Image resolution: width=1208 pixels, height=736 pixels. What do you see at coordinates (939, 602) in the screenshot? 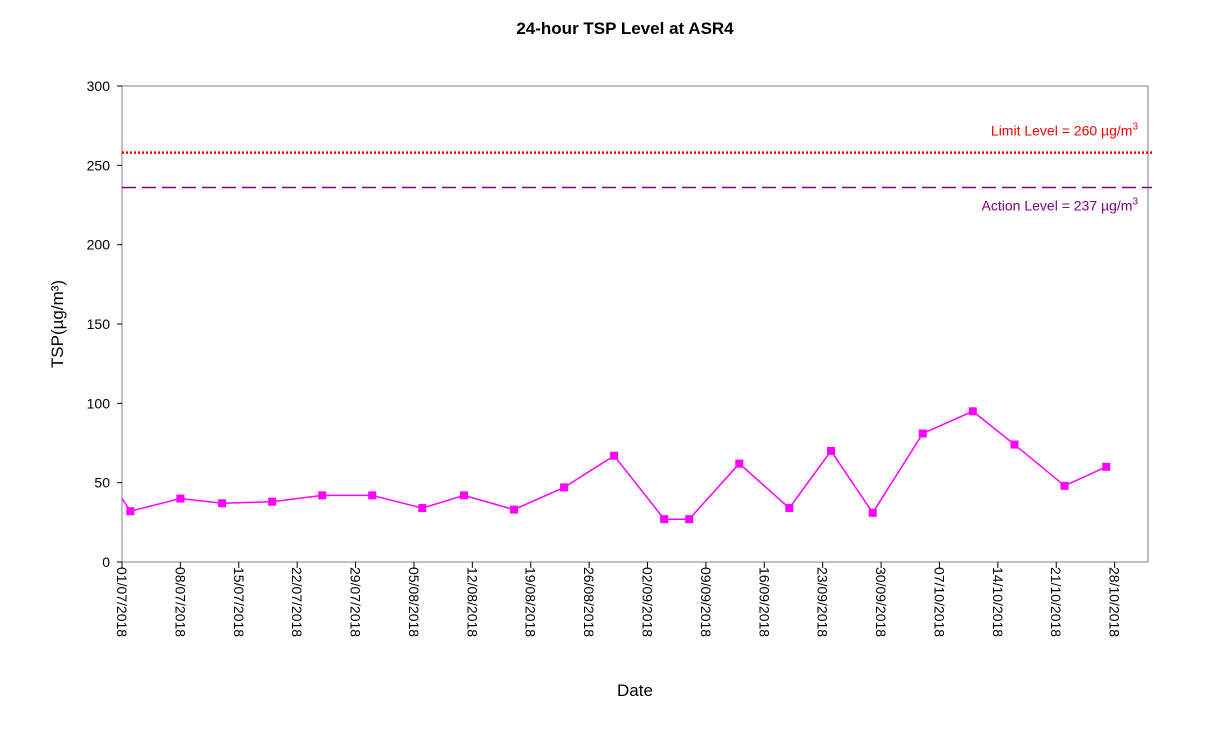
I see `x-tick-label: 07/10/2018` at bounding box center [939, 602].